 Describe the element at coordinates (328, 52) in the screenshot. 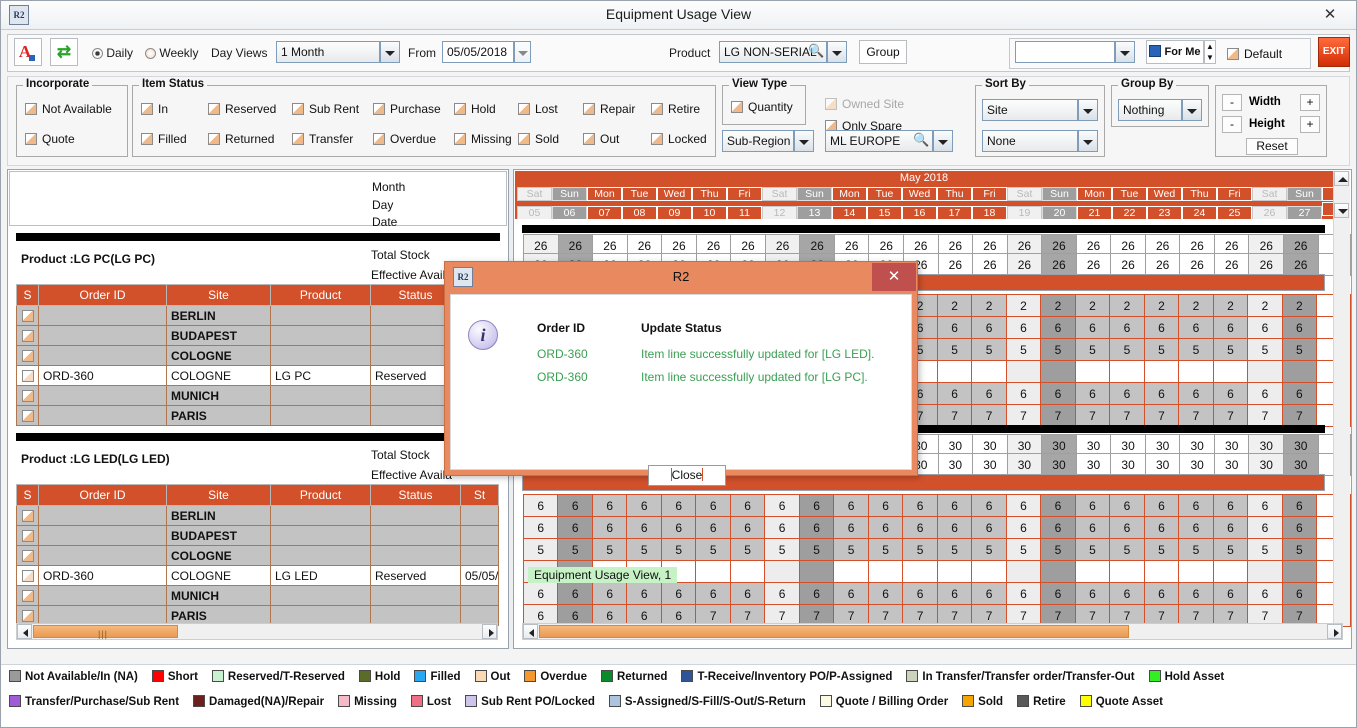

I see `day-views-select-value: 1 Month` at that location.